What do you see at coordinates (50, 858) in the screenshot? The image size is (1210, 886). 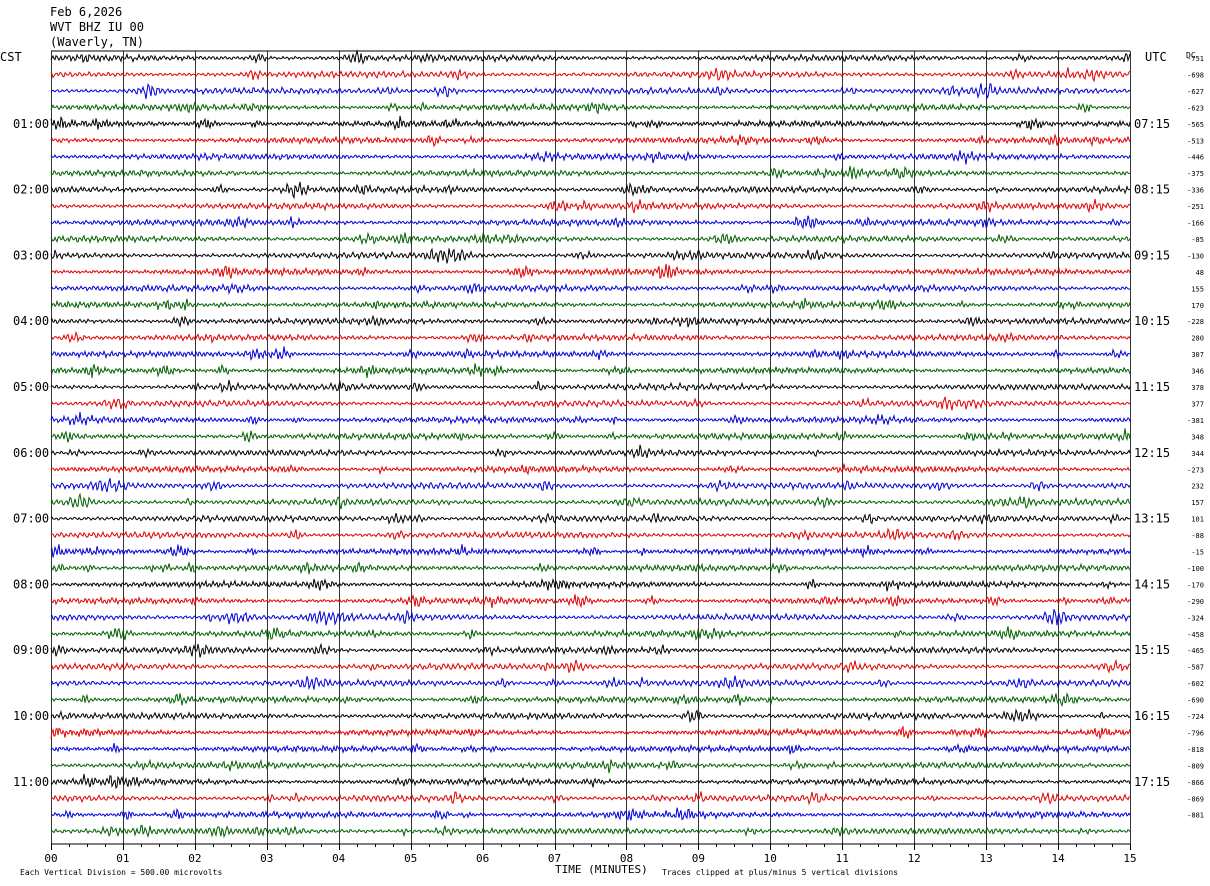 I see `x-tick-label: 00` at bounding box center [50, 858].